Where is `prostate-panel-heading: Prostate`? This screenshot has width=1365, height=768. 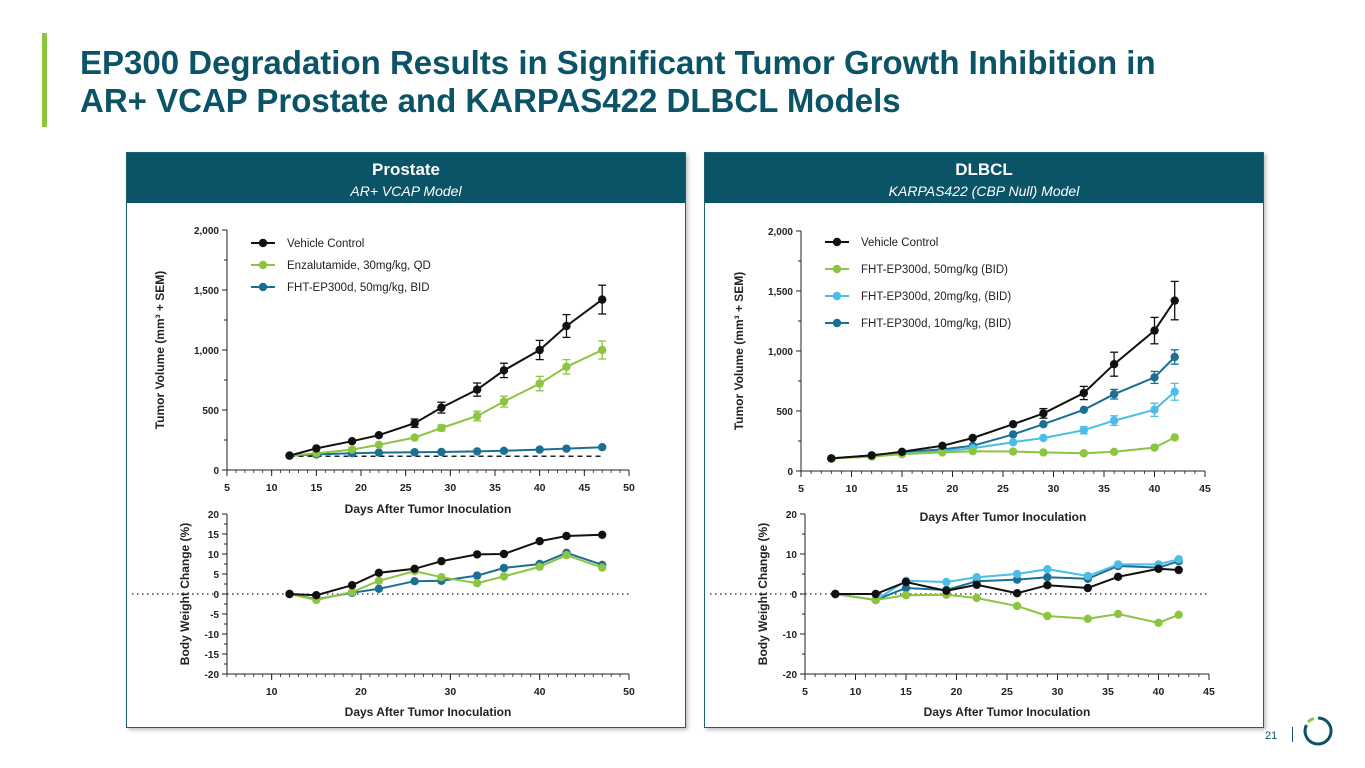
prostate-panel-heading: Prostate is located at coordinates (406, 169).